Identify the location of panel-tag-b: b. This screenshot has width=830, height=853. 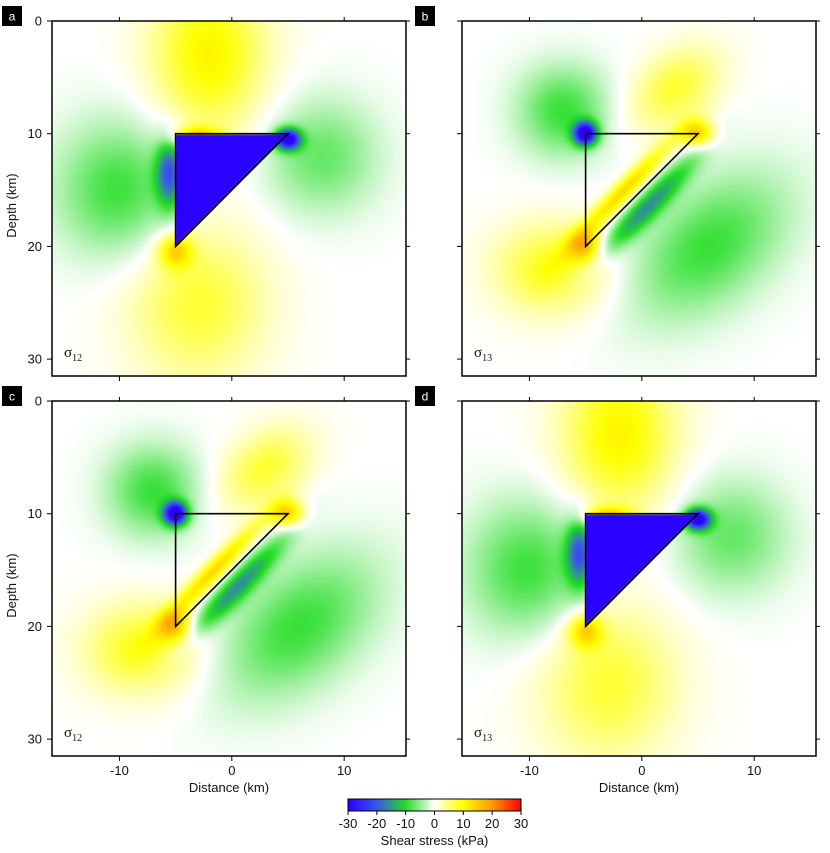
(425, 16).